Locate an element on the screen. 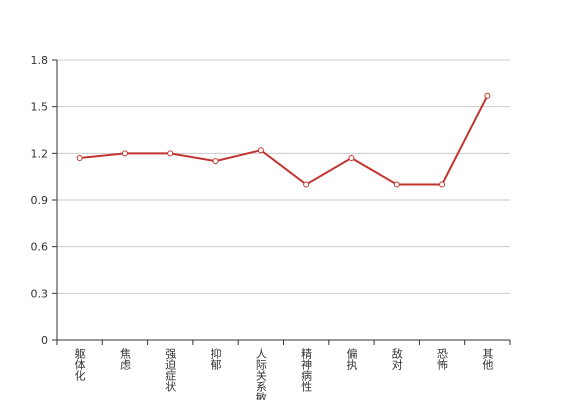 The width and height of the screenshot is (567, 400). y-tick-label: 0.3 is located at coordinates (40, 293).